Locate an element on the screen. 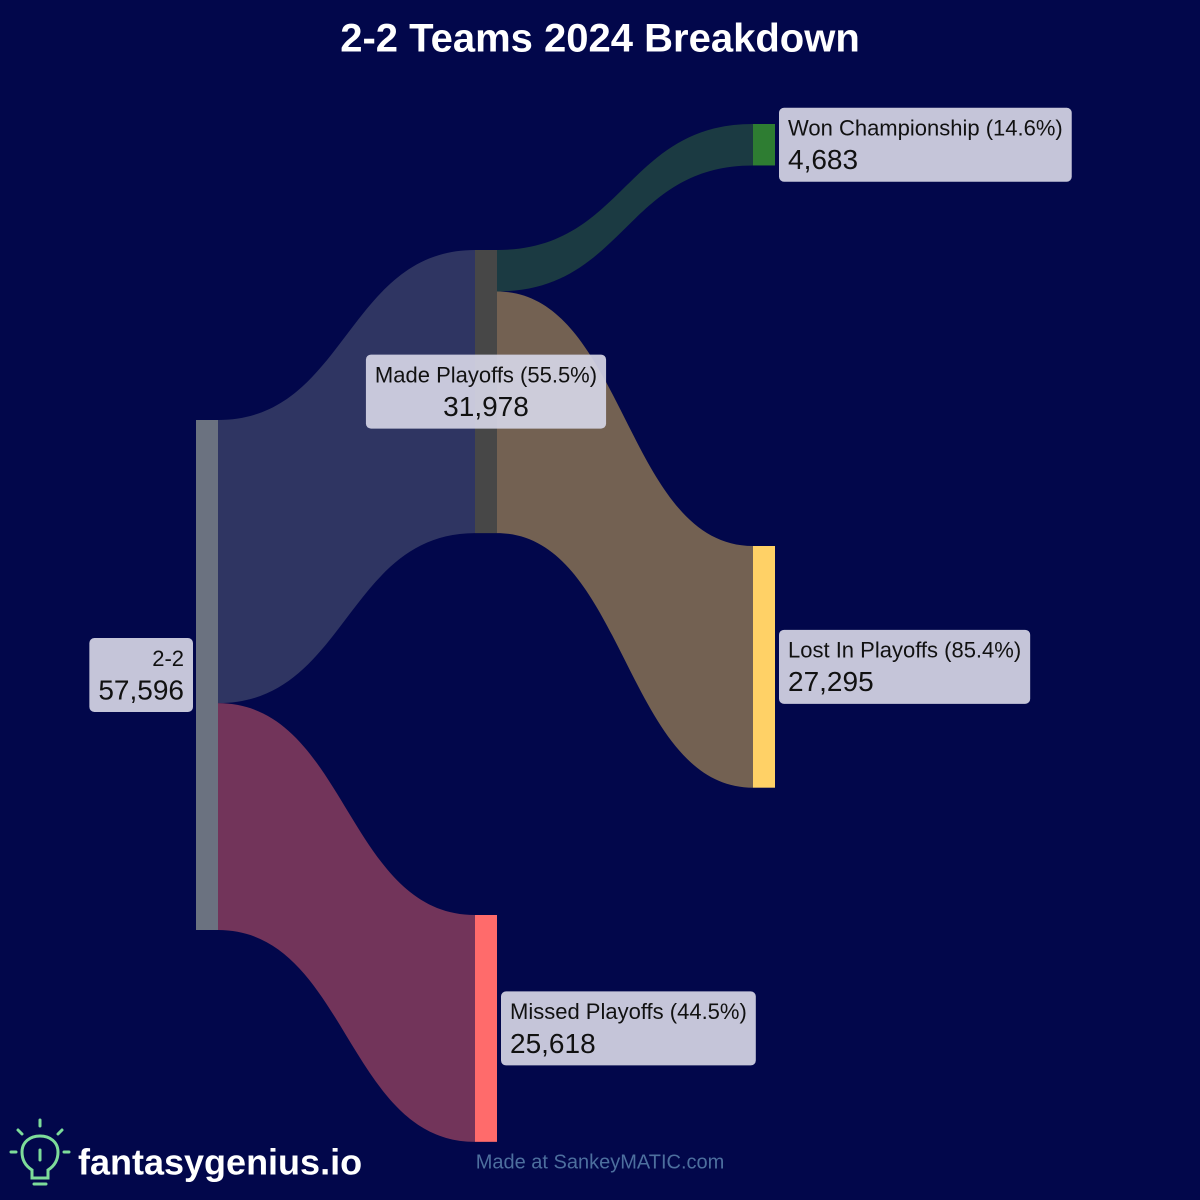  node-value: 25,618 is located at coordinates (553, 1043).